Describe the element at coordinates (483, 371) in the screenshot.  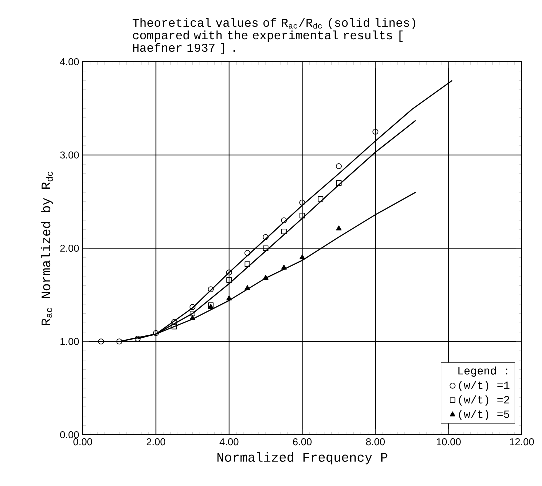
I see `legend-title: Legend :` at that location.